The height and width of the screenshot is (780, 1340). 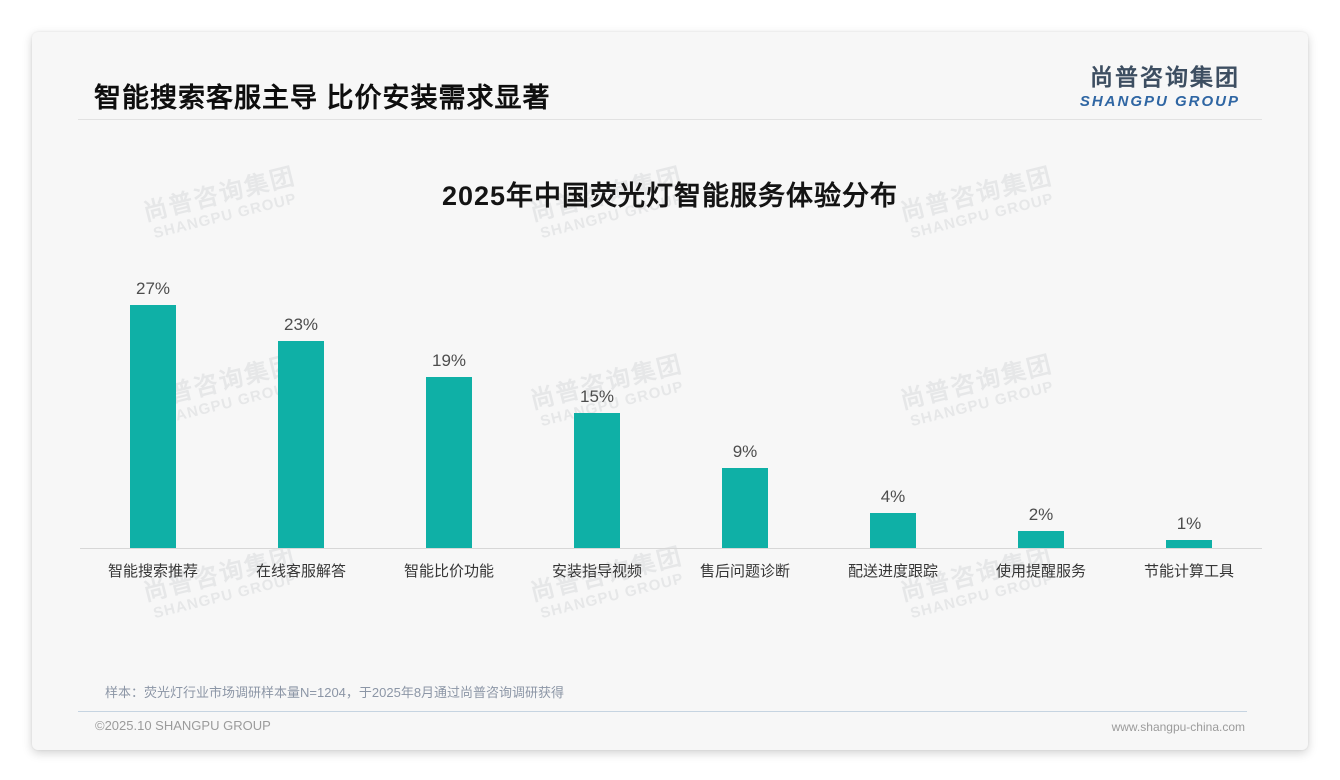 What do you see at coordinates (335, 692) in the screenshot?
I see `sample-note: 样本：荧光灯行业市场调研样本量N=1204，于2025年8月通过尚普咨询调研获得` at bounding box center [335, 692].